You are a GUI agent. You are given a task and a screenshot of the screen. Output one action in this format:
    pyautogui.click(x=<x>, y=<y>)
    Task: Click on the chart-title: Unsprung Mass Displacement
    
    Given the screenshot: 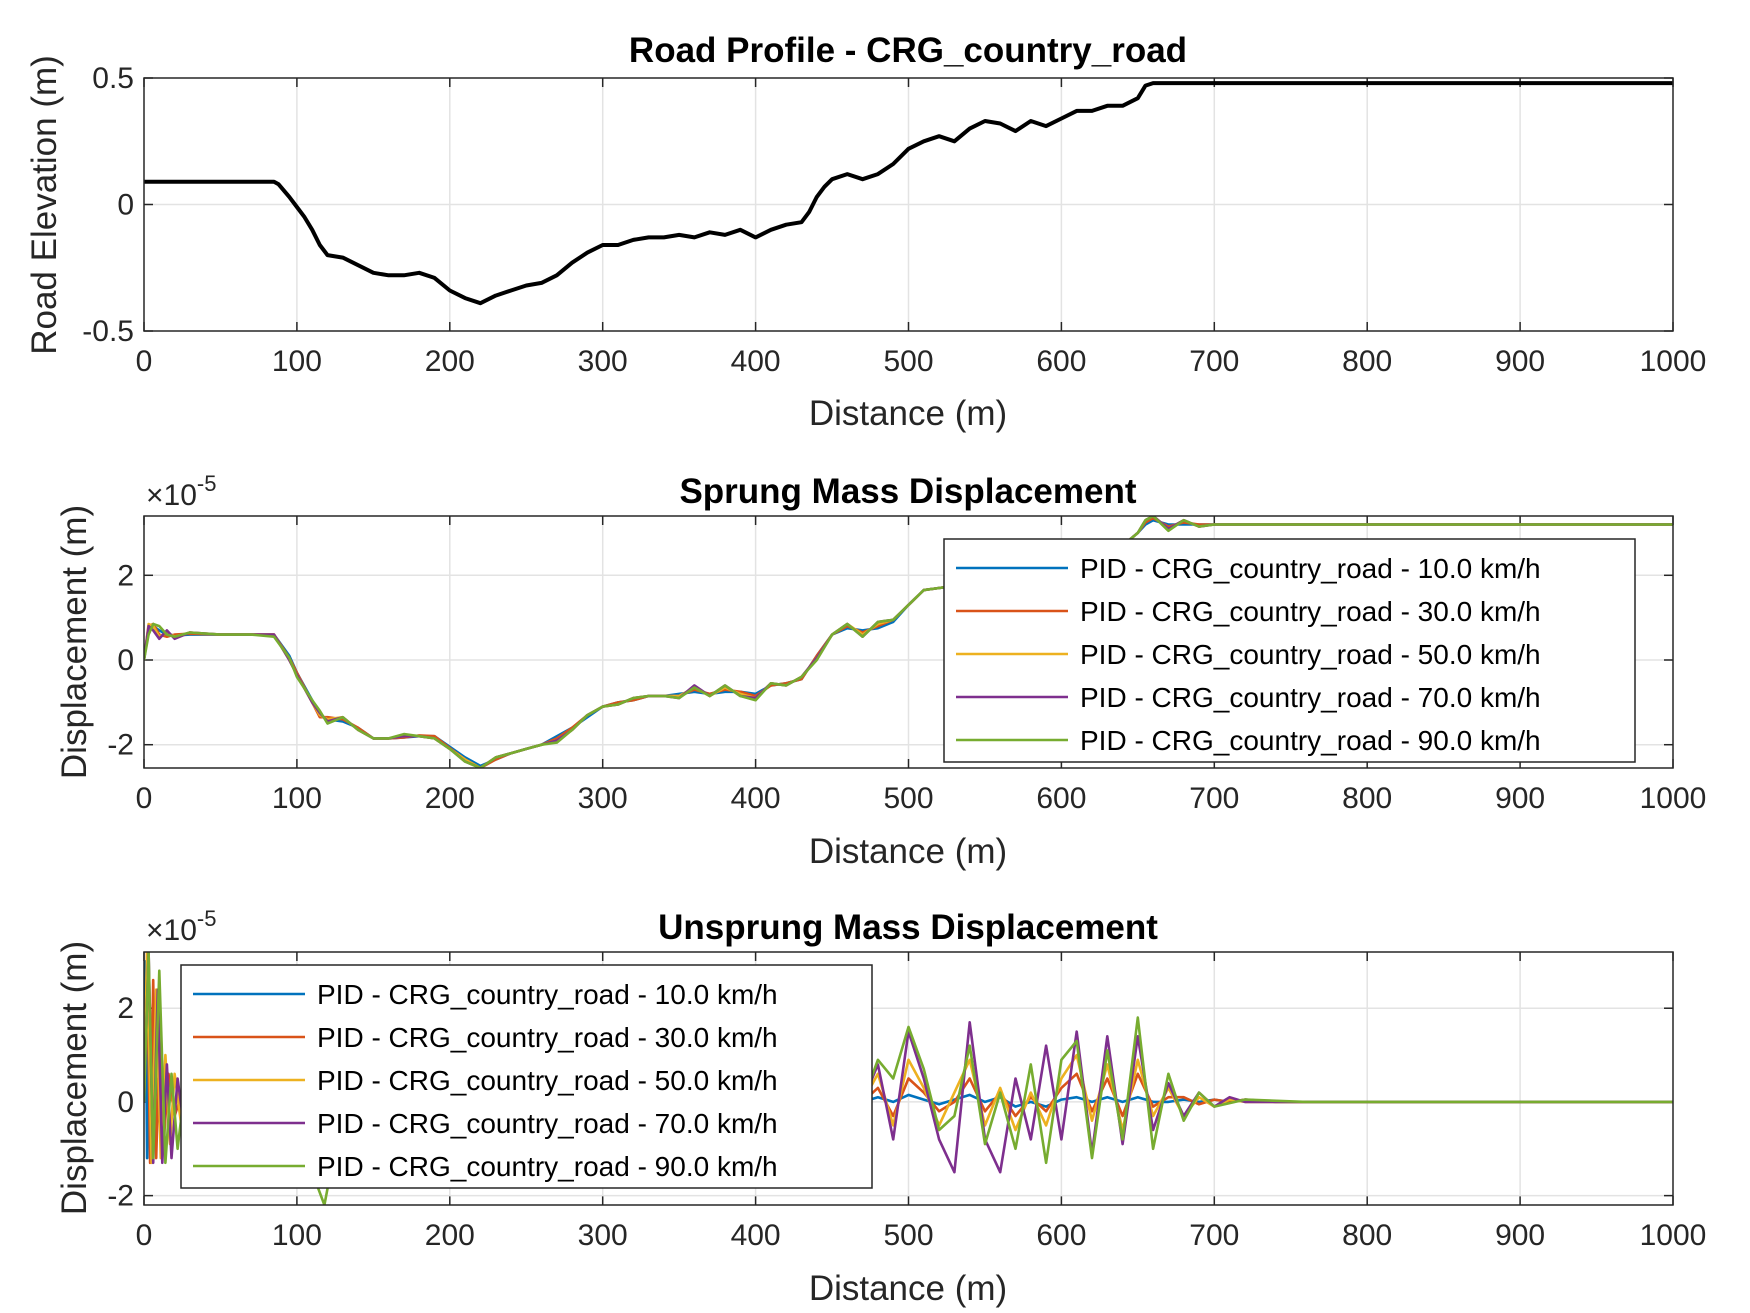 What is the action you would take?
    pyautogui.click(x=908, y=927)
    